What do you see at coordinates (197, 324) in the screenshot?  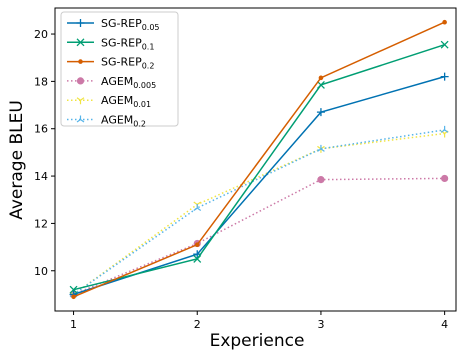 I see `x-tick-label: 2` at bounding box center [197, 324].